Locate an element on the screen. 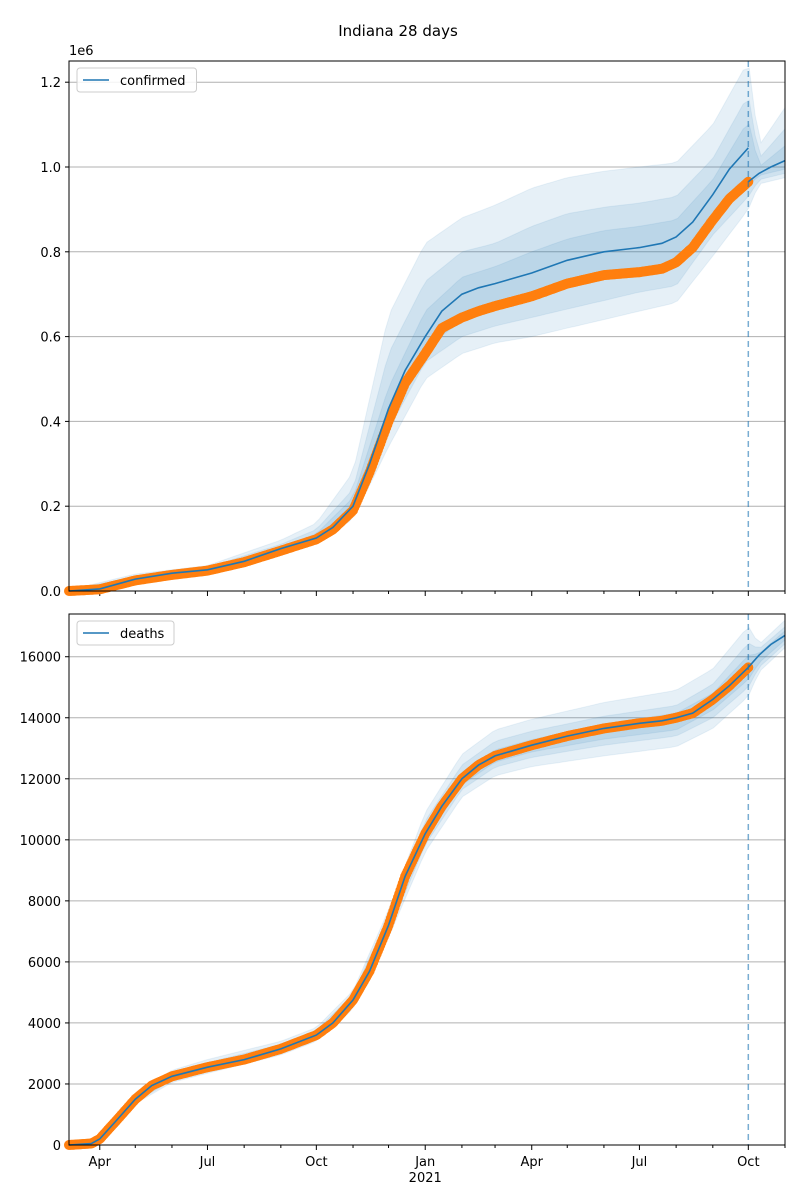 The image size is (800, 1200). y-tick-label: 6000 is located at coordinates (44, 963).